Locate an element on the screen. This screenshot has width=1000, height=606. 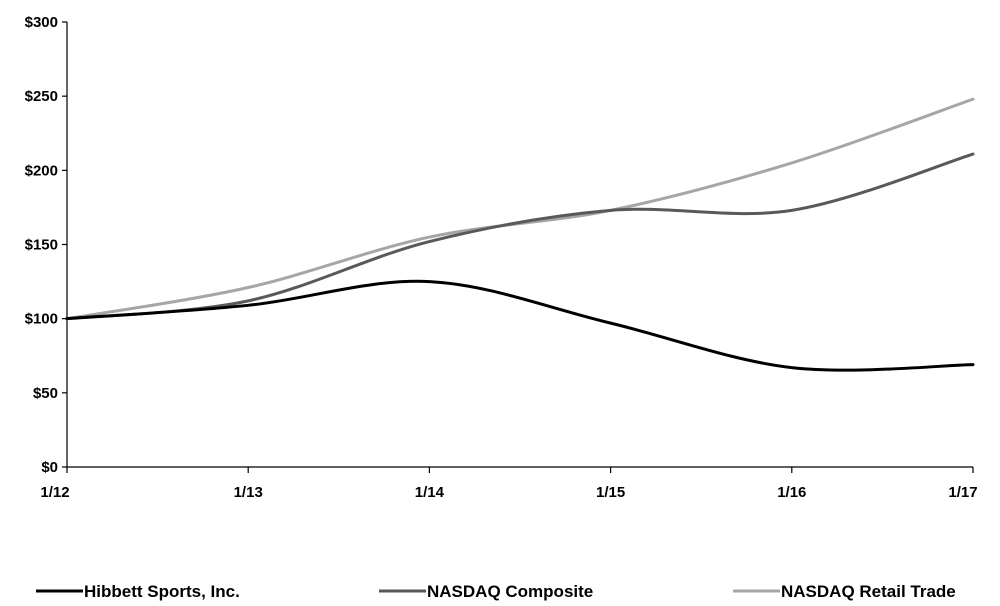
y-tick-label: $50 is located at coordinates (45, 393).